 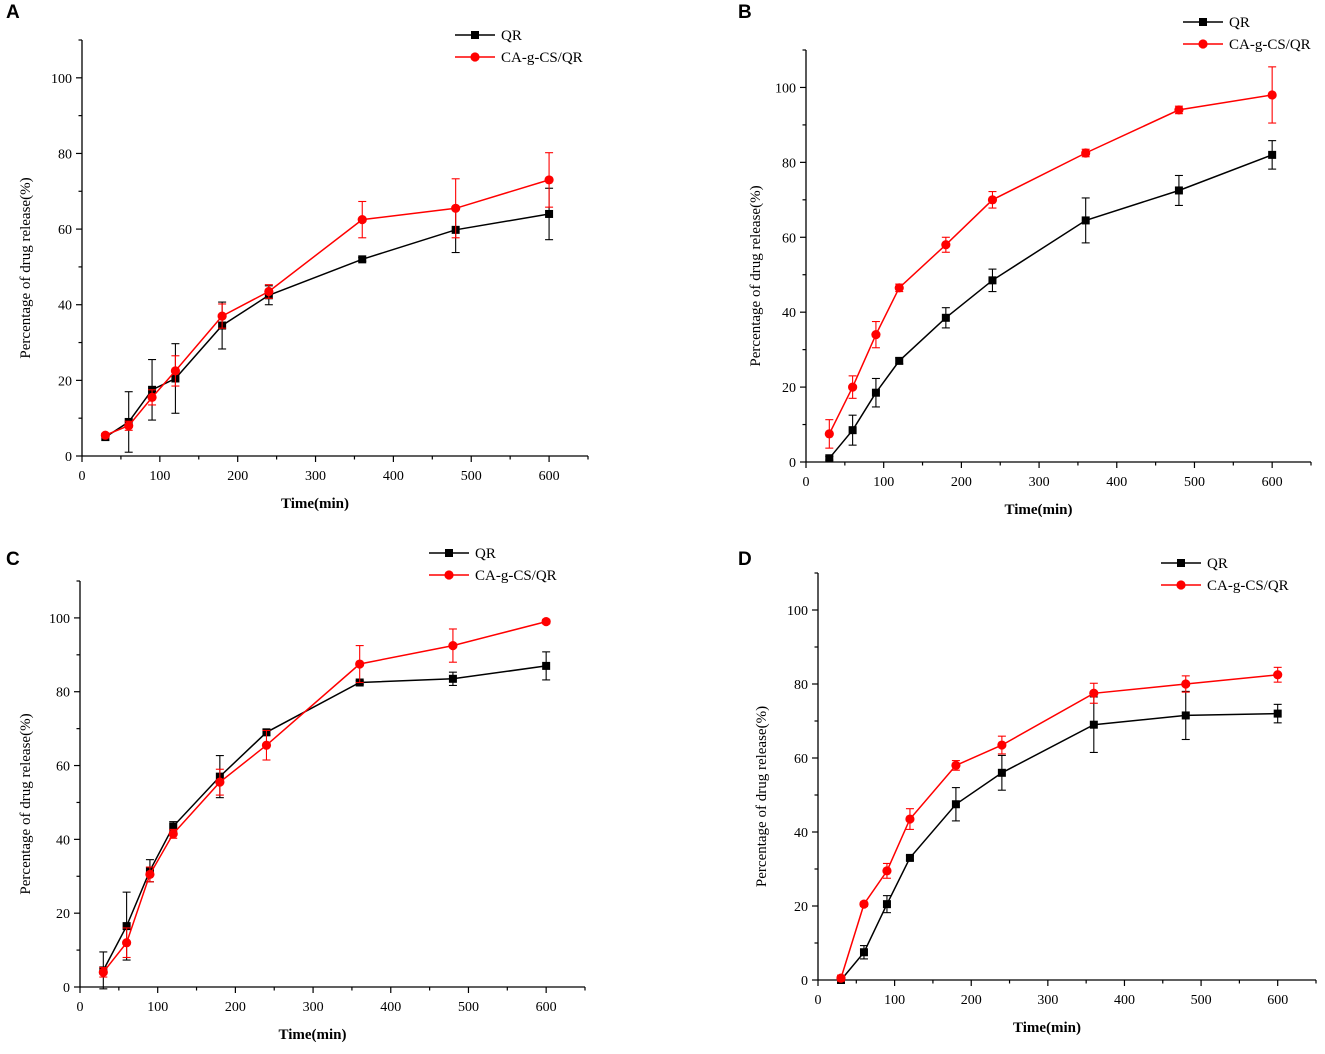 I want to click on panel-letter: B, so click(x=745, y=12).